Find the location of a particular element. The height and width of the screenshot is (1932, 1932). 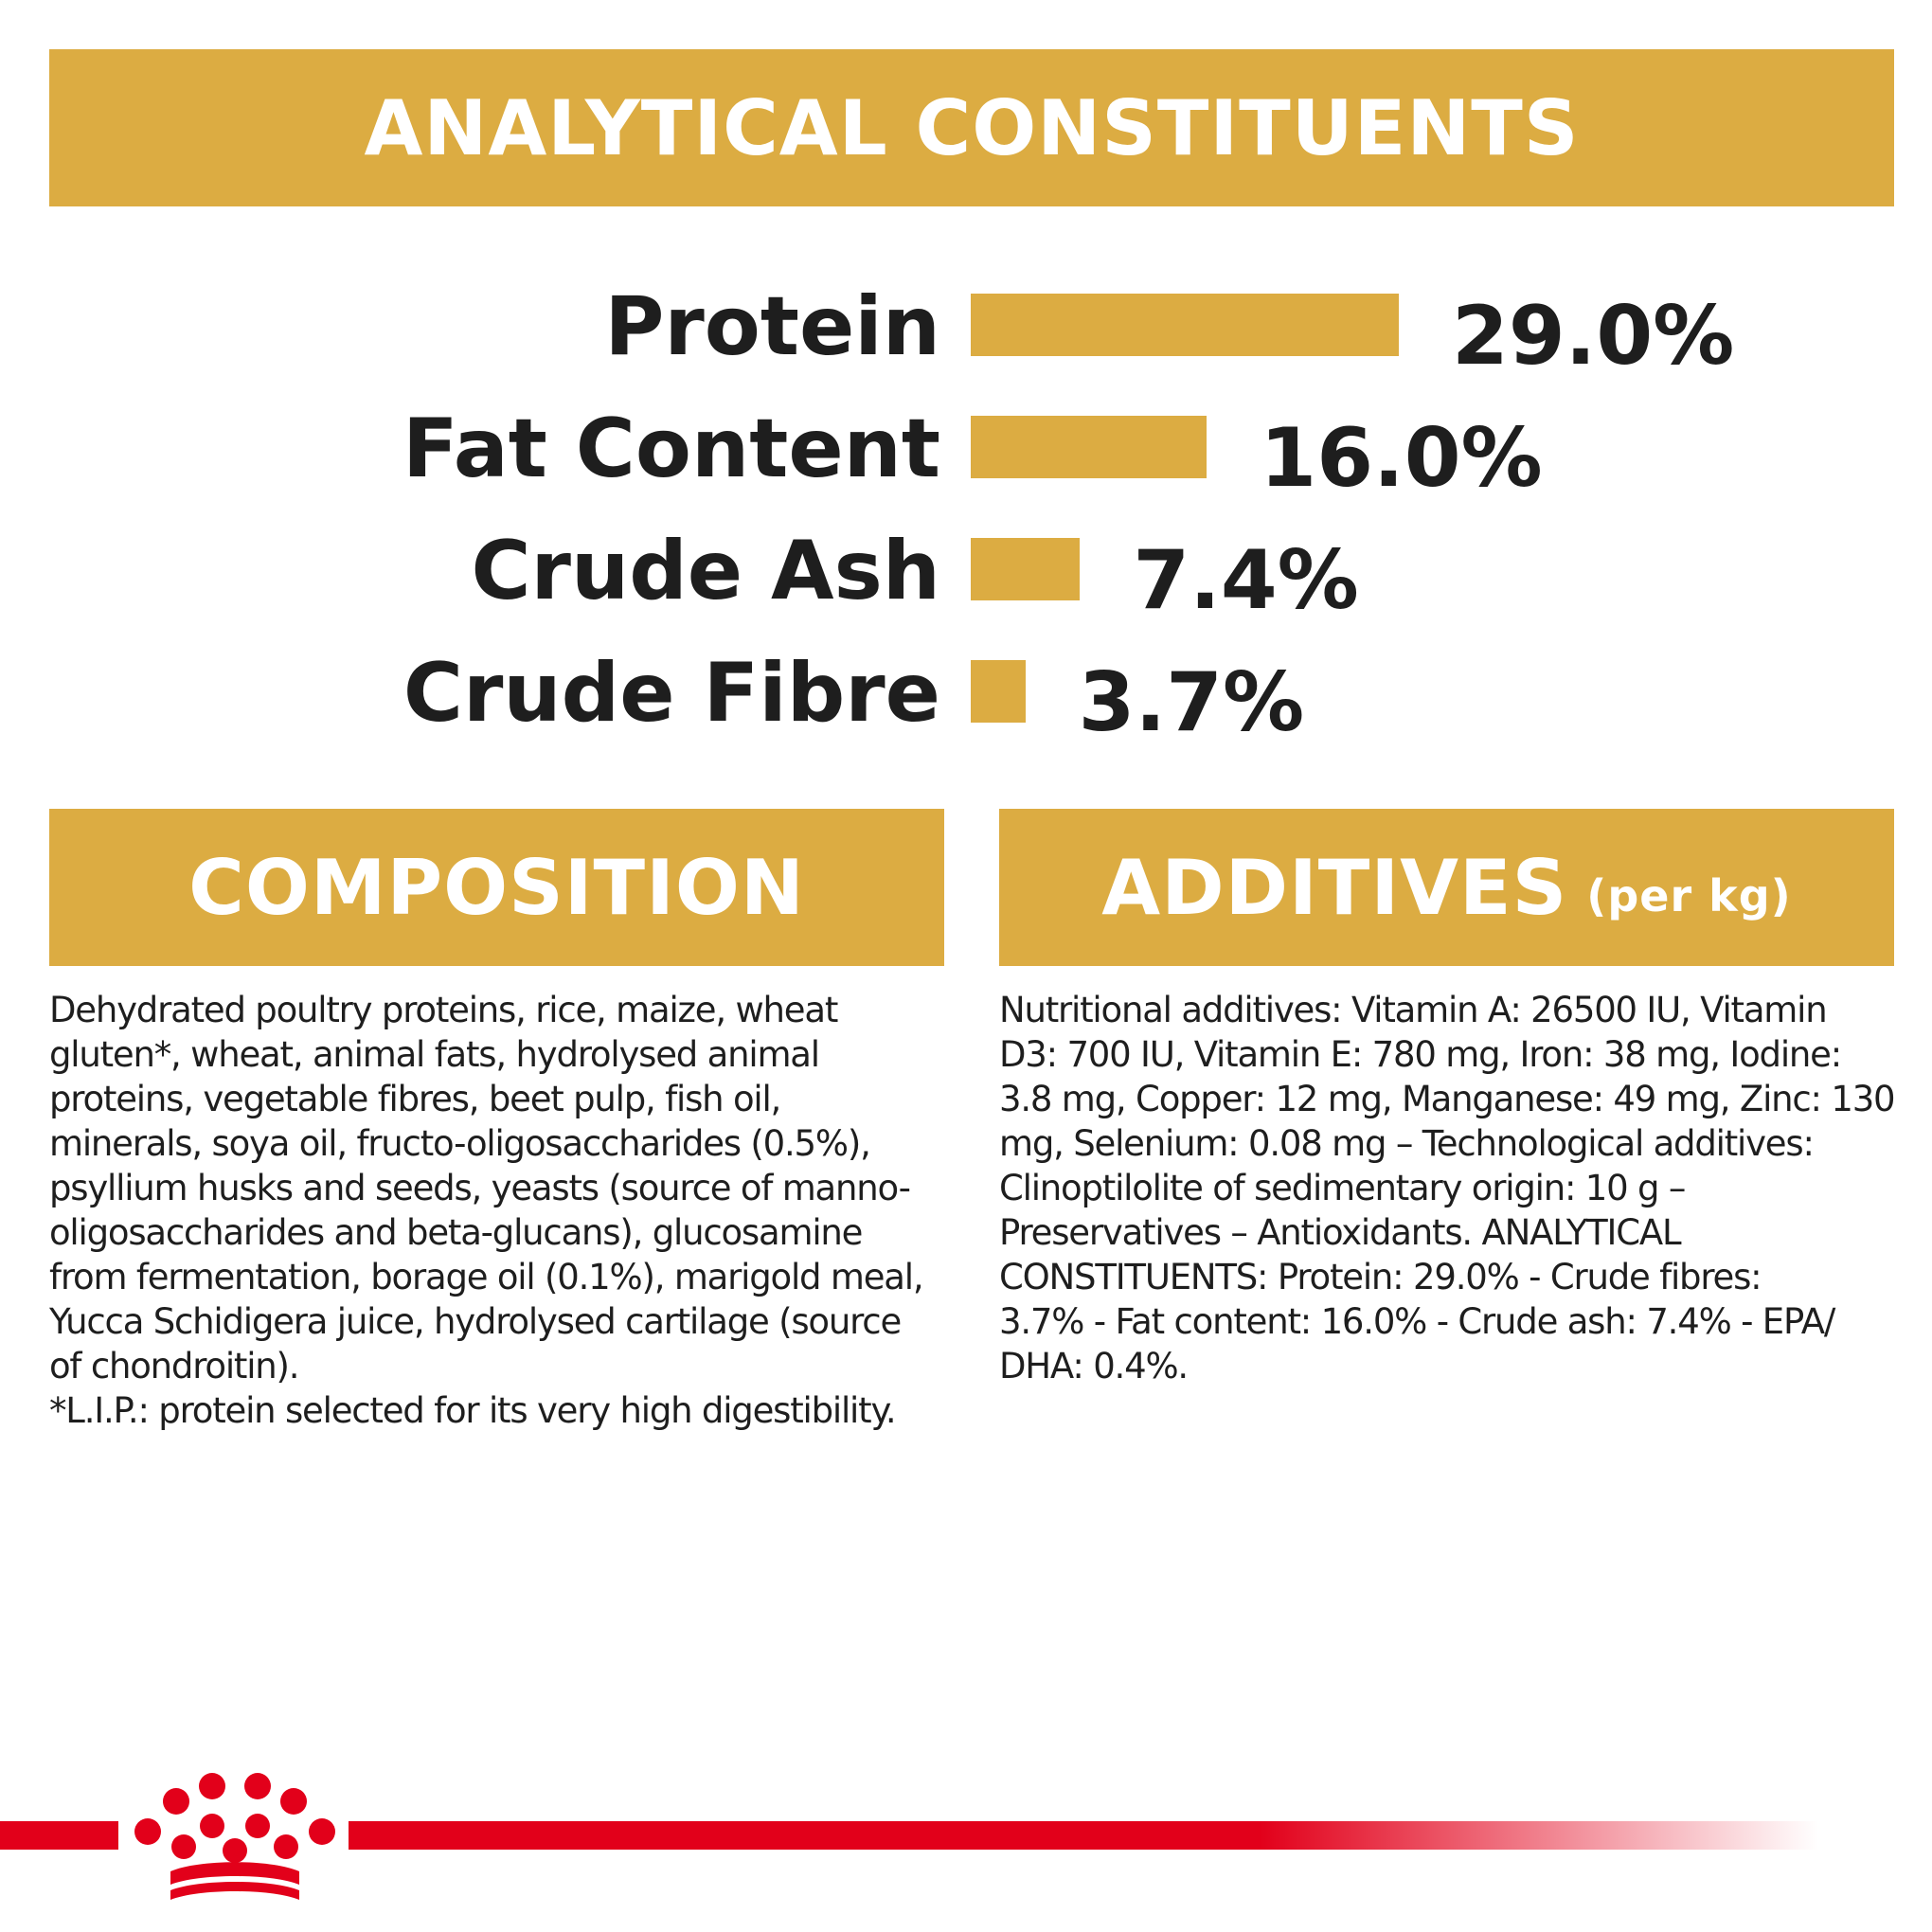

bar-label: Crude Ash is located at coordinates (705, 571).